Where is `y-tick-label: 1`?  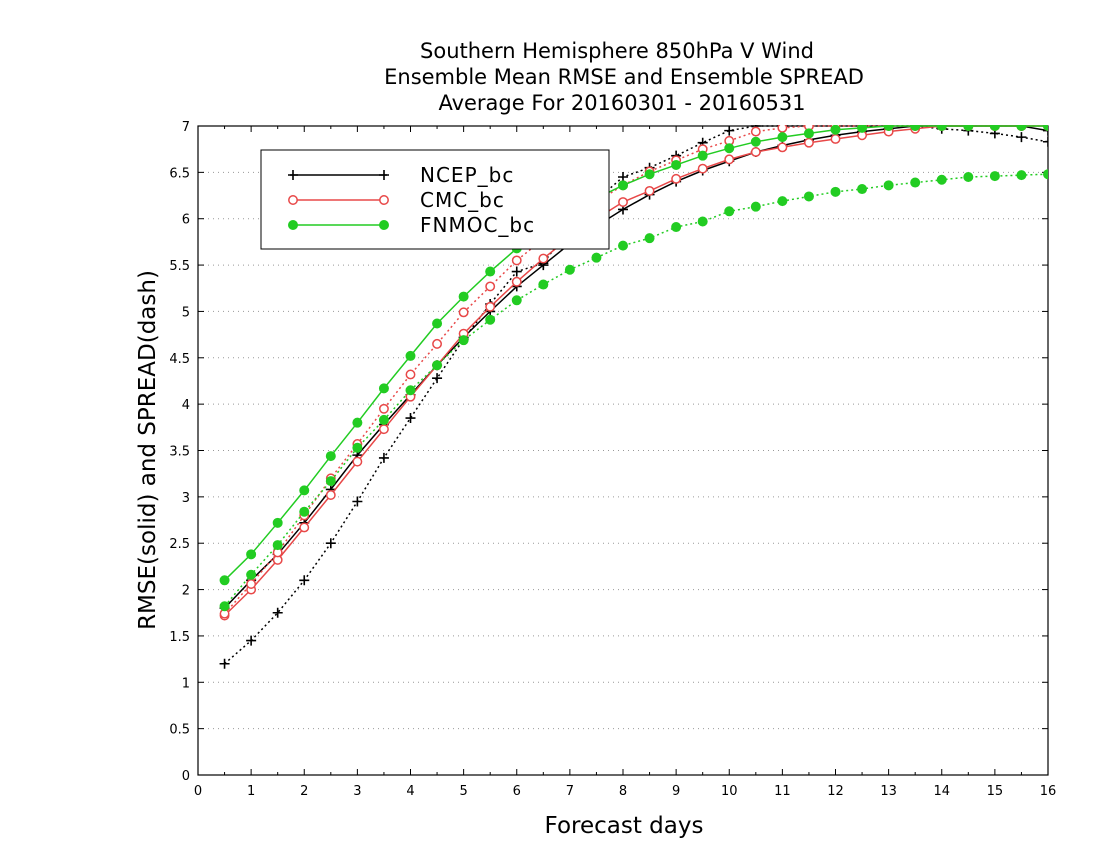
y-tick-label: 1 is located at coordinates (186, 683).